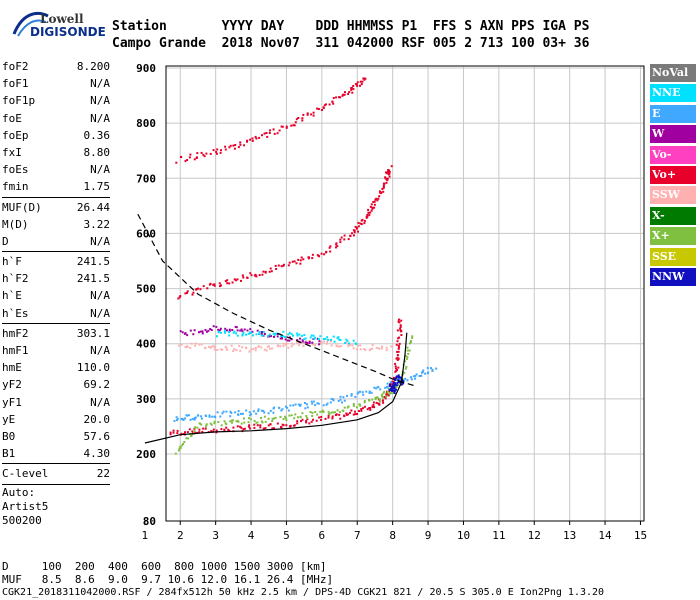 The height and width of the screenshot is (600, 700). Describe the element at coordinates (146, 123) in the screenshot. I see `y-tick-label: 800` at that location.